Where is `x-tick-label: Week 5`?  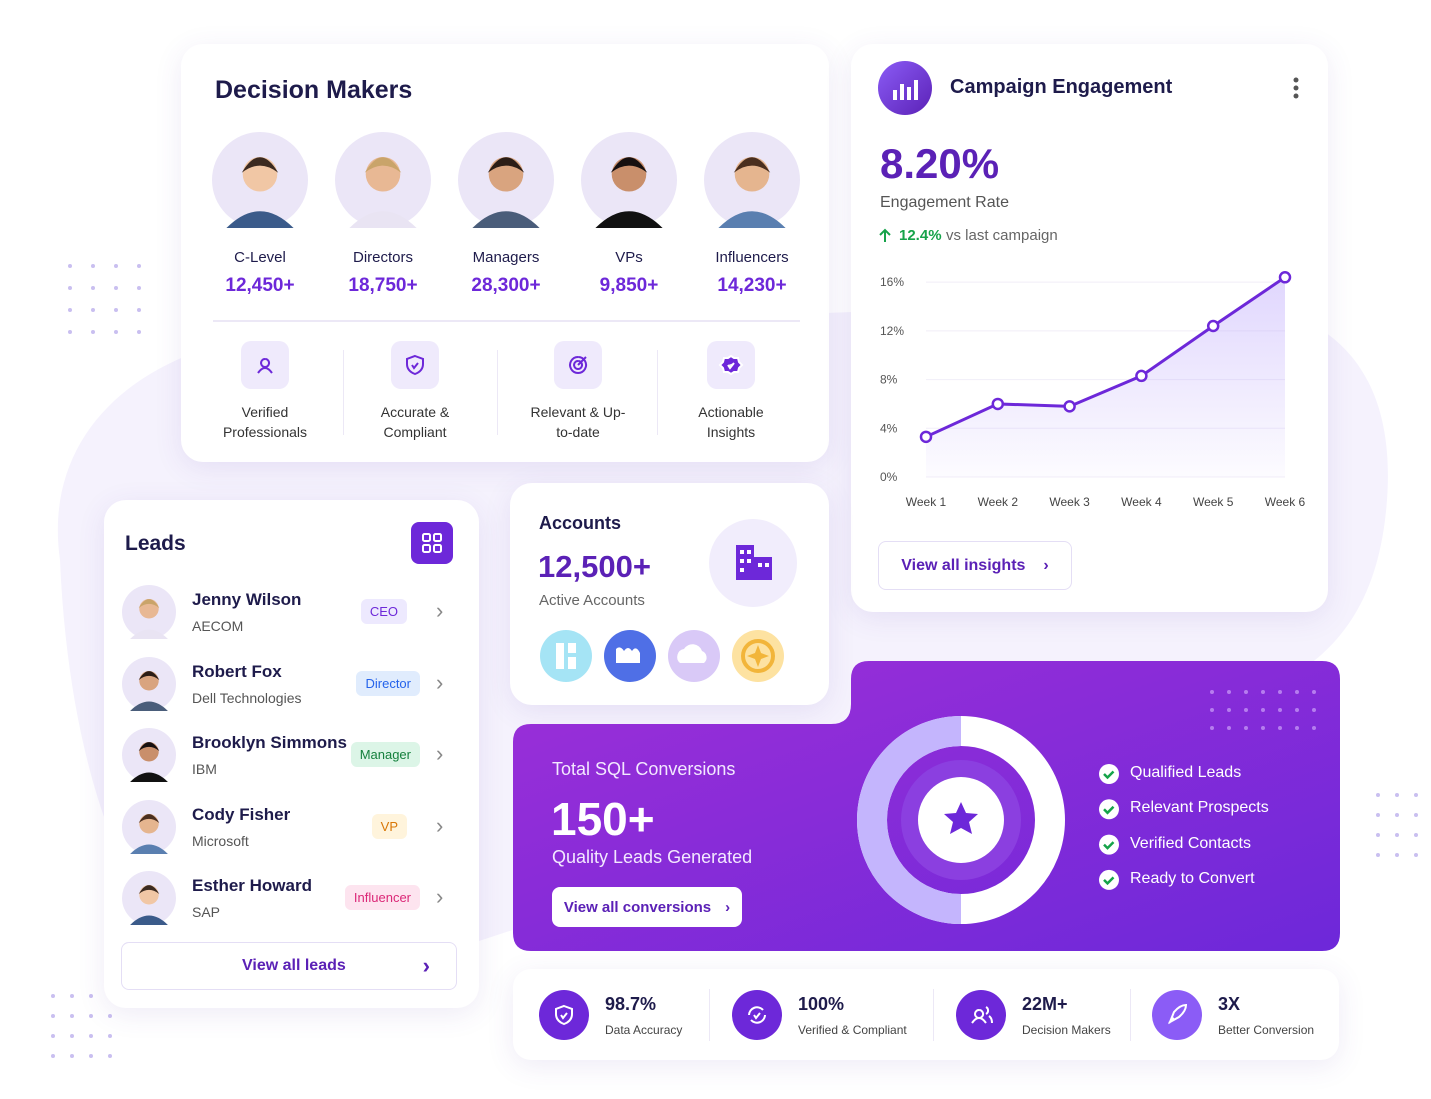
x-tick-label: Week 5 is located at coordinates (1213, 502).